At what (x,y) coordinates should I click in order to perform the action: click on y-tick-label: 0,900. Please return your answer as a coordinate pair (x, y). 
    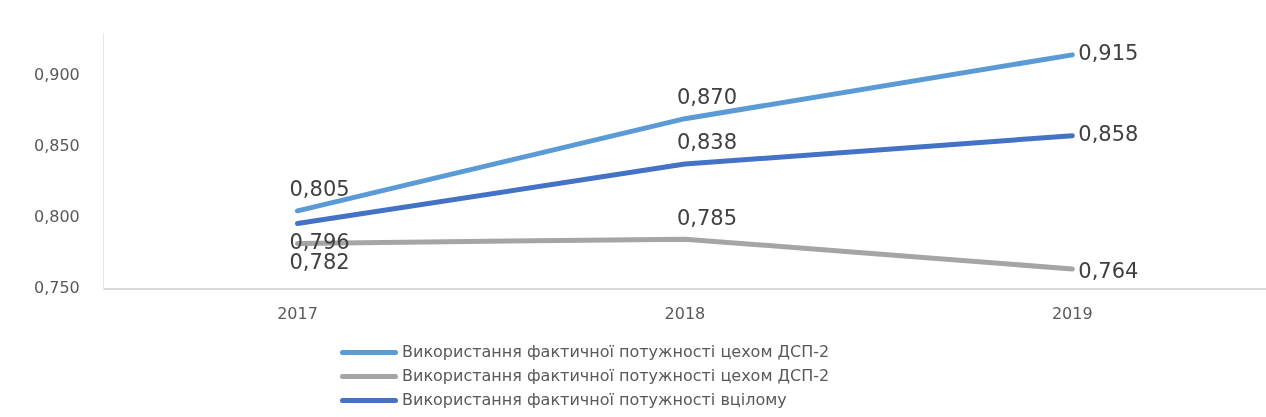
    Looking at the image, I should click on (56, 75).